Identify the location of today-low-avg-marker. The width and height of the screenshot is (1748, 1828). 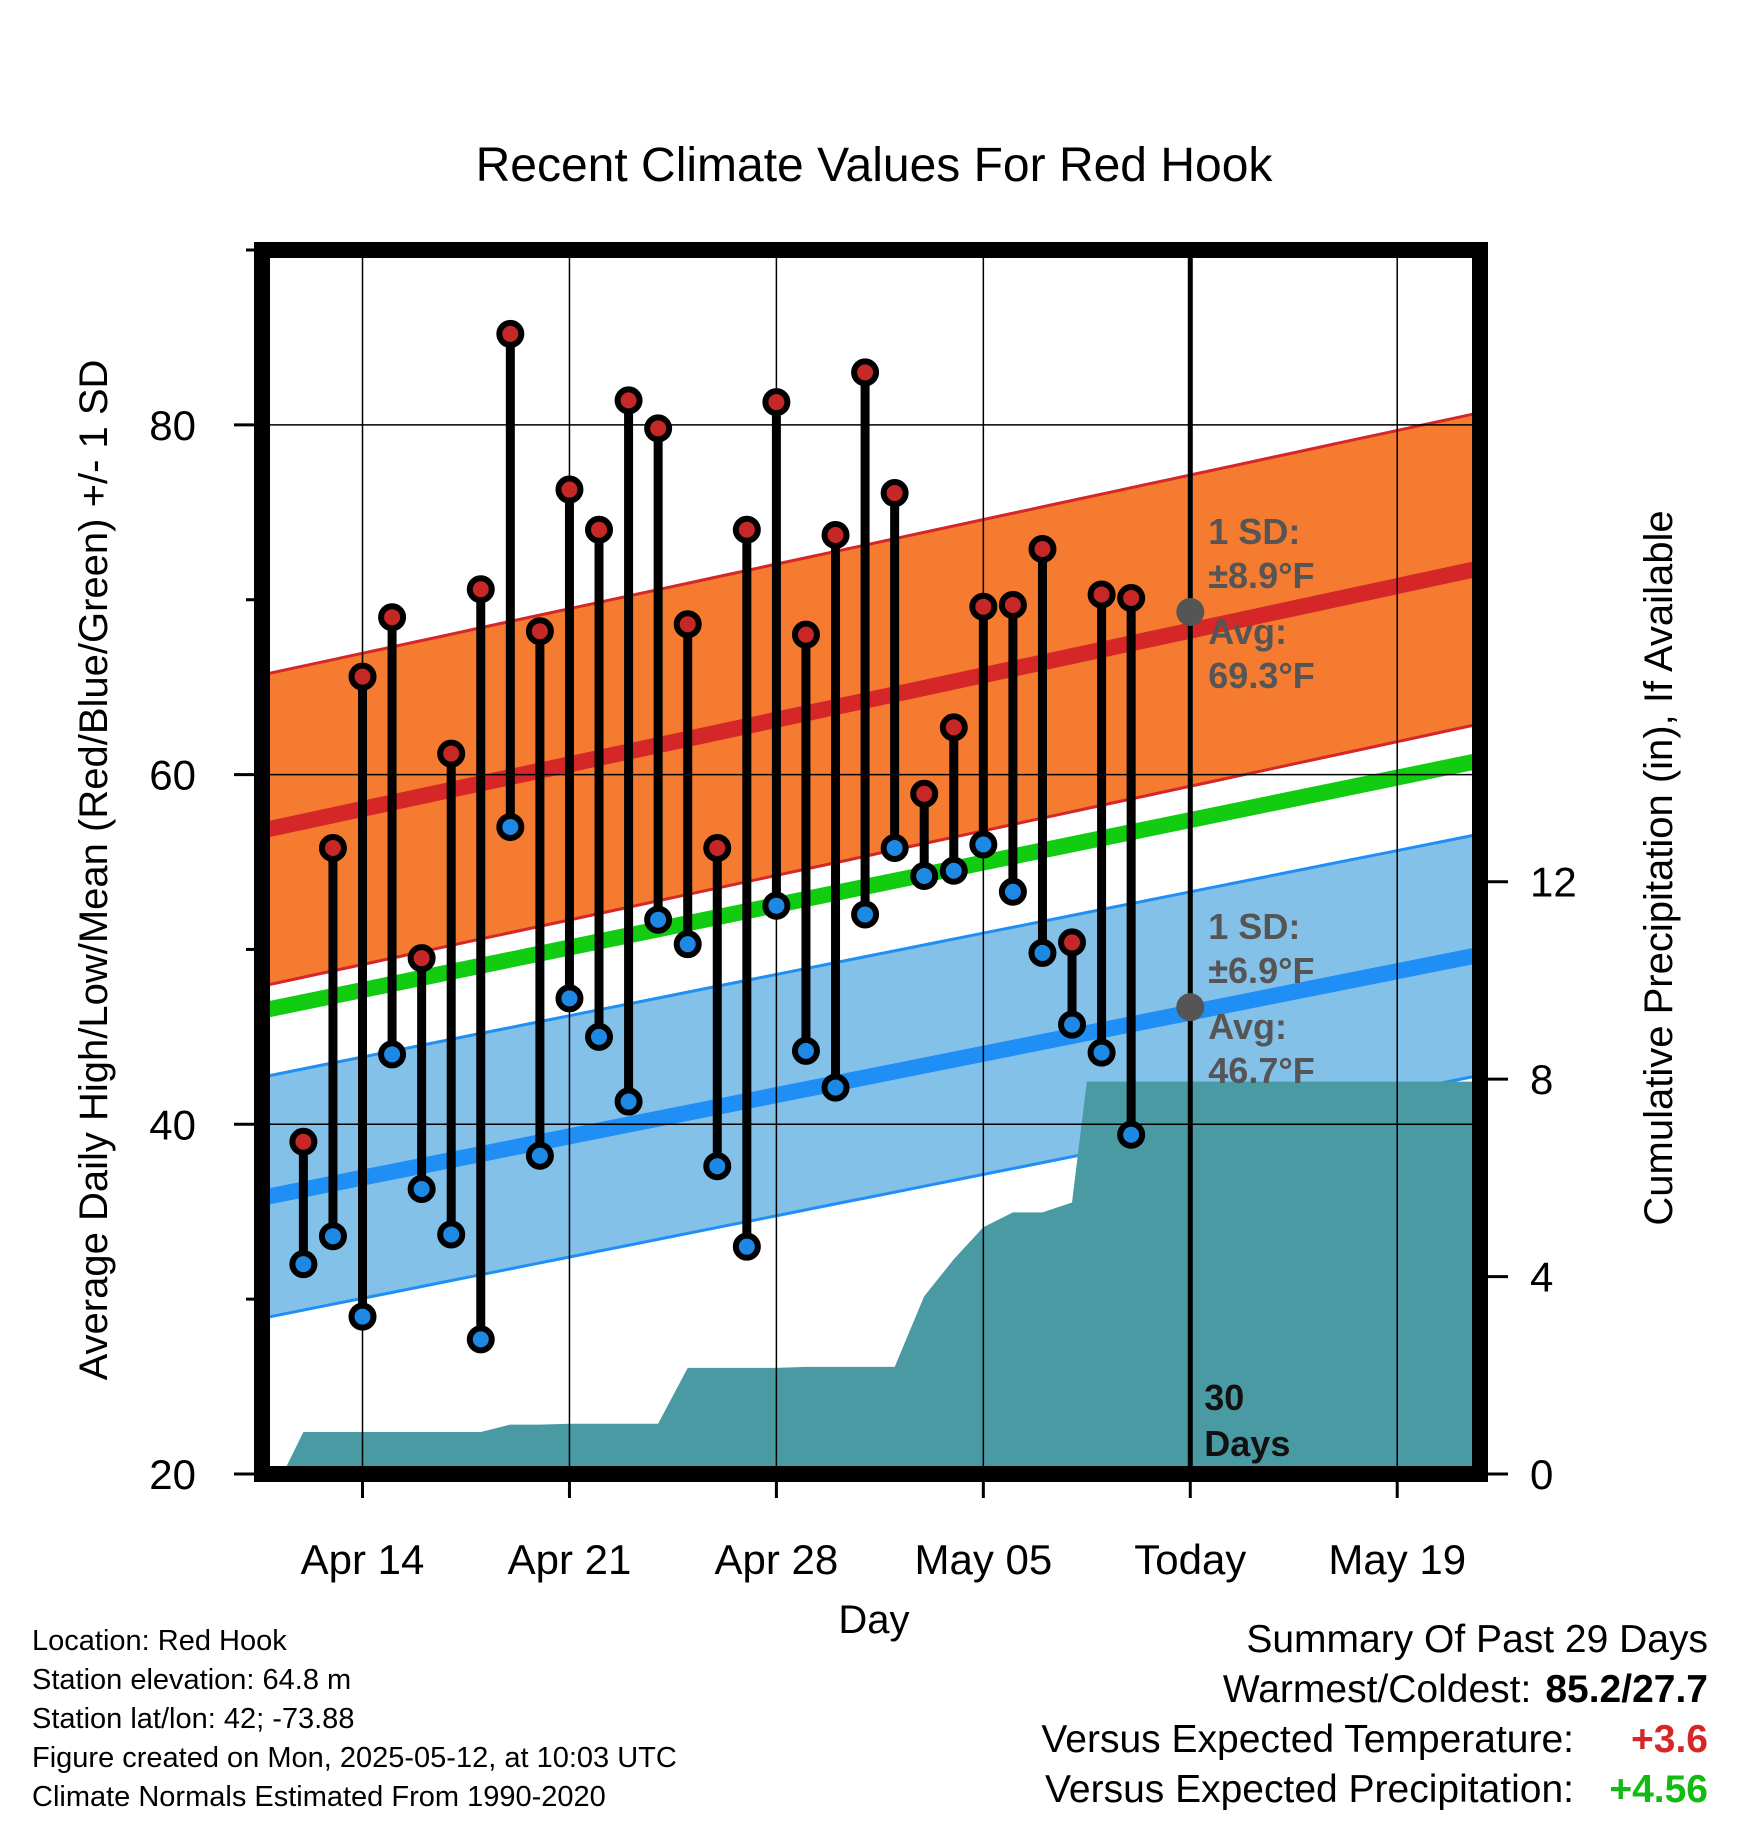
(1190, 1007).